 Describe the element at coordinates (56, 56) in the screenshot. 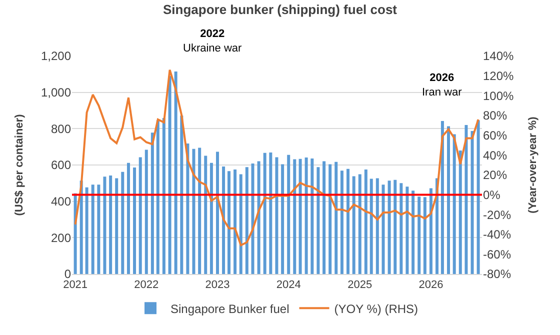

I see `y-tick-label: 1,200` at that location.